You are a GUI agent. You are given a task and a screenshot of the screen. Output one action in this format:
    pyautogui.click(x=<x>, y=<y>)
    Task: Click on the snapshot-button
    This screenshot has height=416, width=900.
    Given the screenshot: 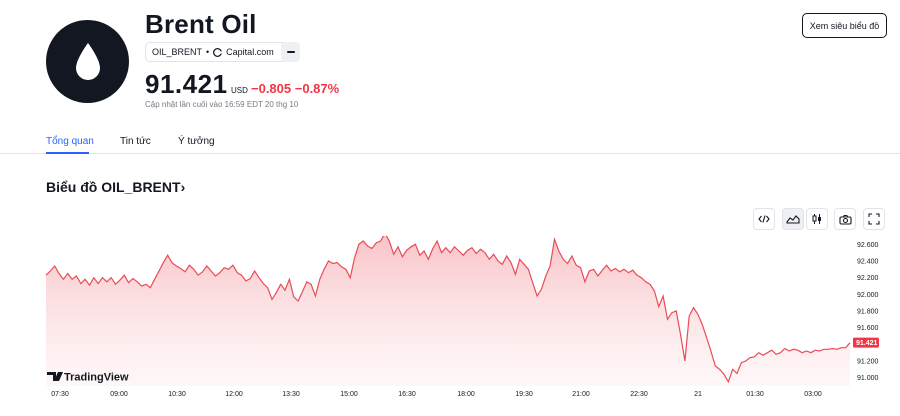 What is the action you would take?
    pyautogui.click(x=845, y=219)
    